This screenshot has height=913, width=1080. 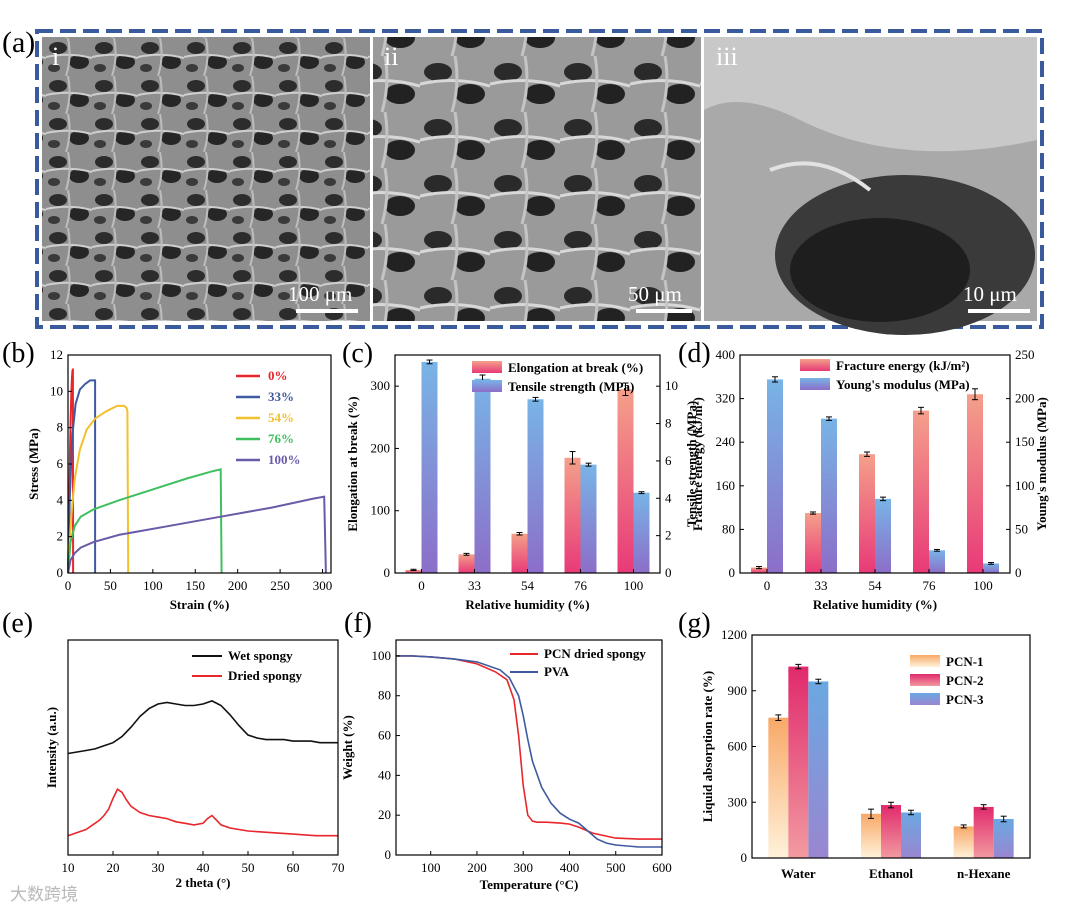 What do you see at coordinates (200, 604) in the screenshot?
I see `x-axis-label: Strain (%)` at bounding box center [200, 604].